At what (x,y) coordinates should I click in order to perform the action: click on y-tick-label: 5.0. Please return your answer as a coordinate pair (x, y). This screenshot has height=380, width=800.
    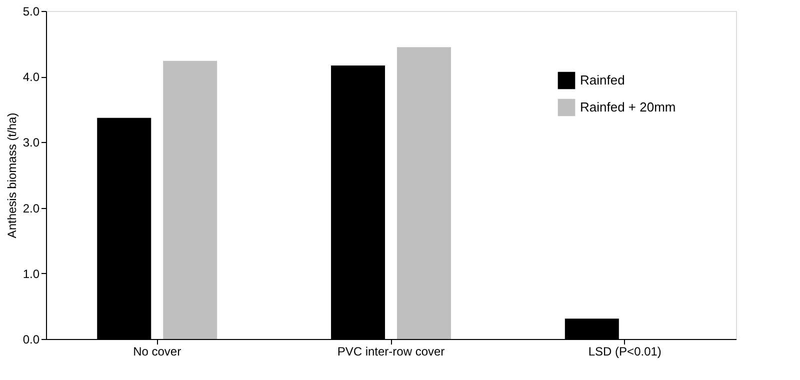
    Looking at the image, I should click on (31, 11).